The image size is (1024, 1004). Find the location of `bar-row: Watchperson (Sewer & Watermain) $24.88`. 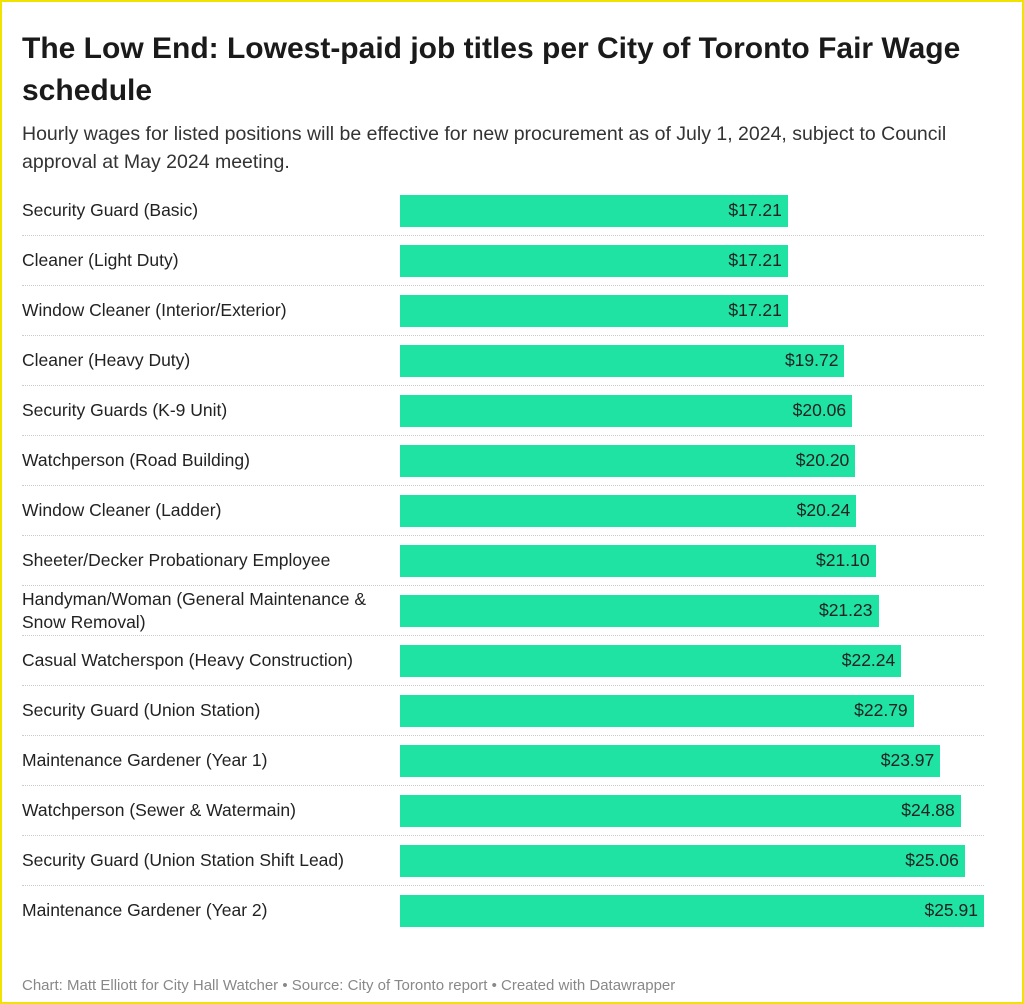

bar-row: Watchperson (Sewer & Watermain) $24.88 is located at coordinates (503, 811).